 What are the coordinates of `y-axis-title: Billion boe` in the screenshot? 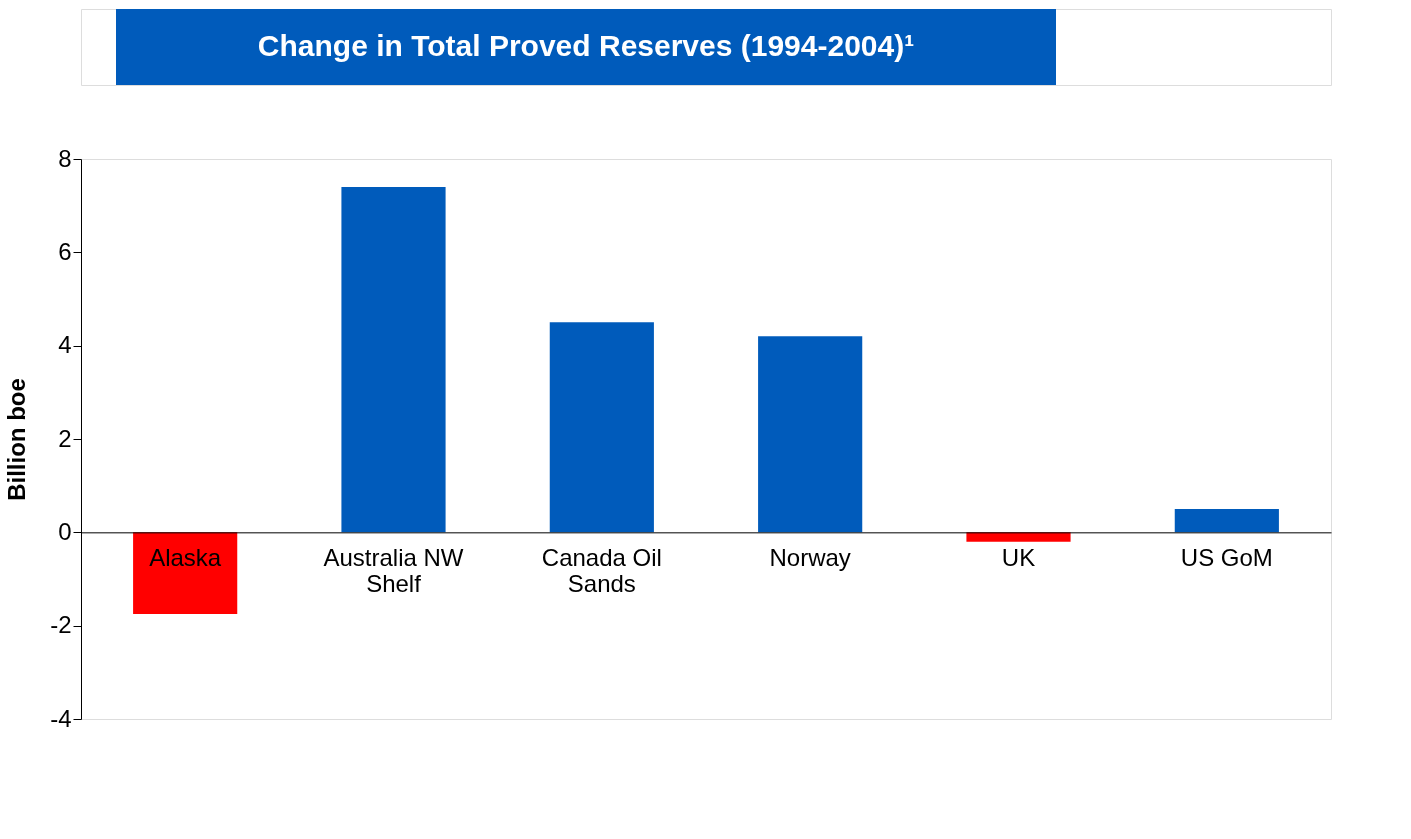 It's located at (17, 439).